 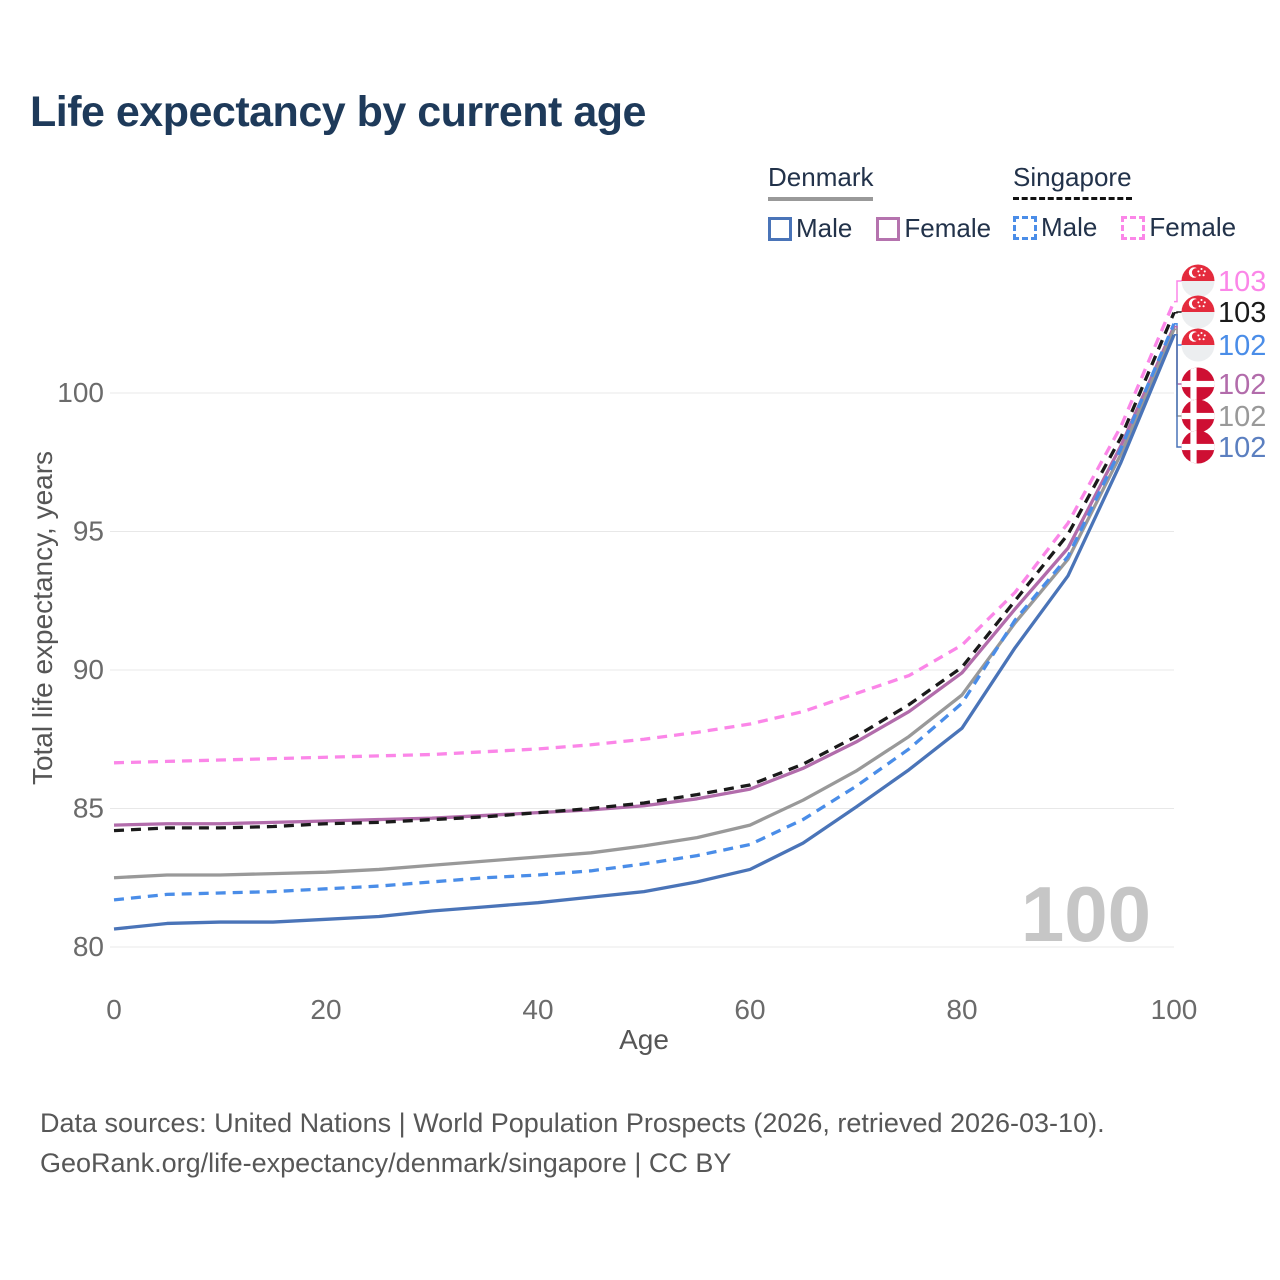 I want to click on y-tick-label-95: 95, so click(x=88, y=531).